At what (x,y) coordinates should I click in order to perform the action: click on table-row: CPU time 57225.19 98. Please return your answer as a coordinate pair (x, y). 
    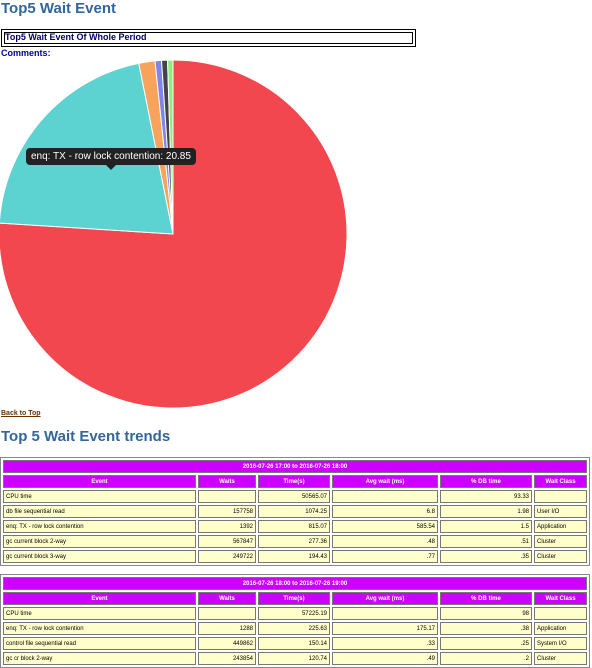
    Looking at the image, I should click on (295, 613).